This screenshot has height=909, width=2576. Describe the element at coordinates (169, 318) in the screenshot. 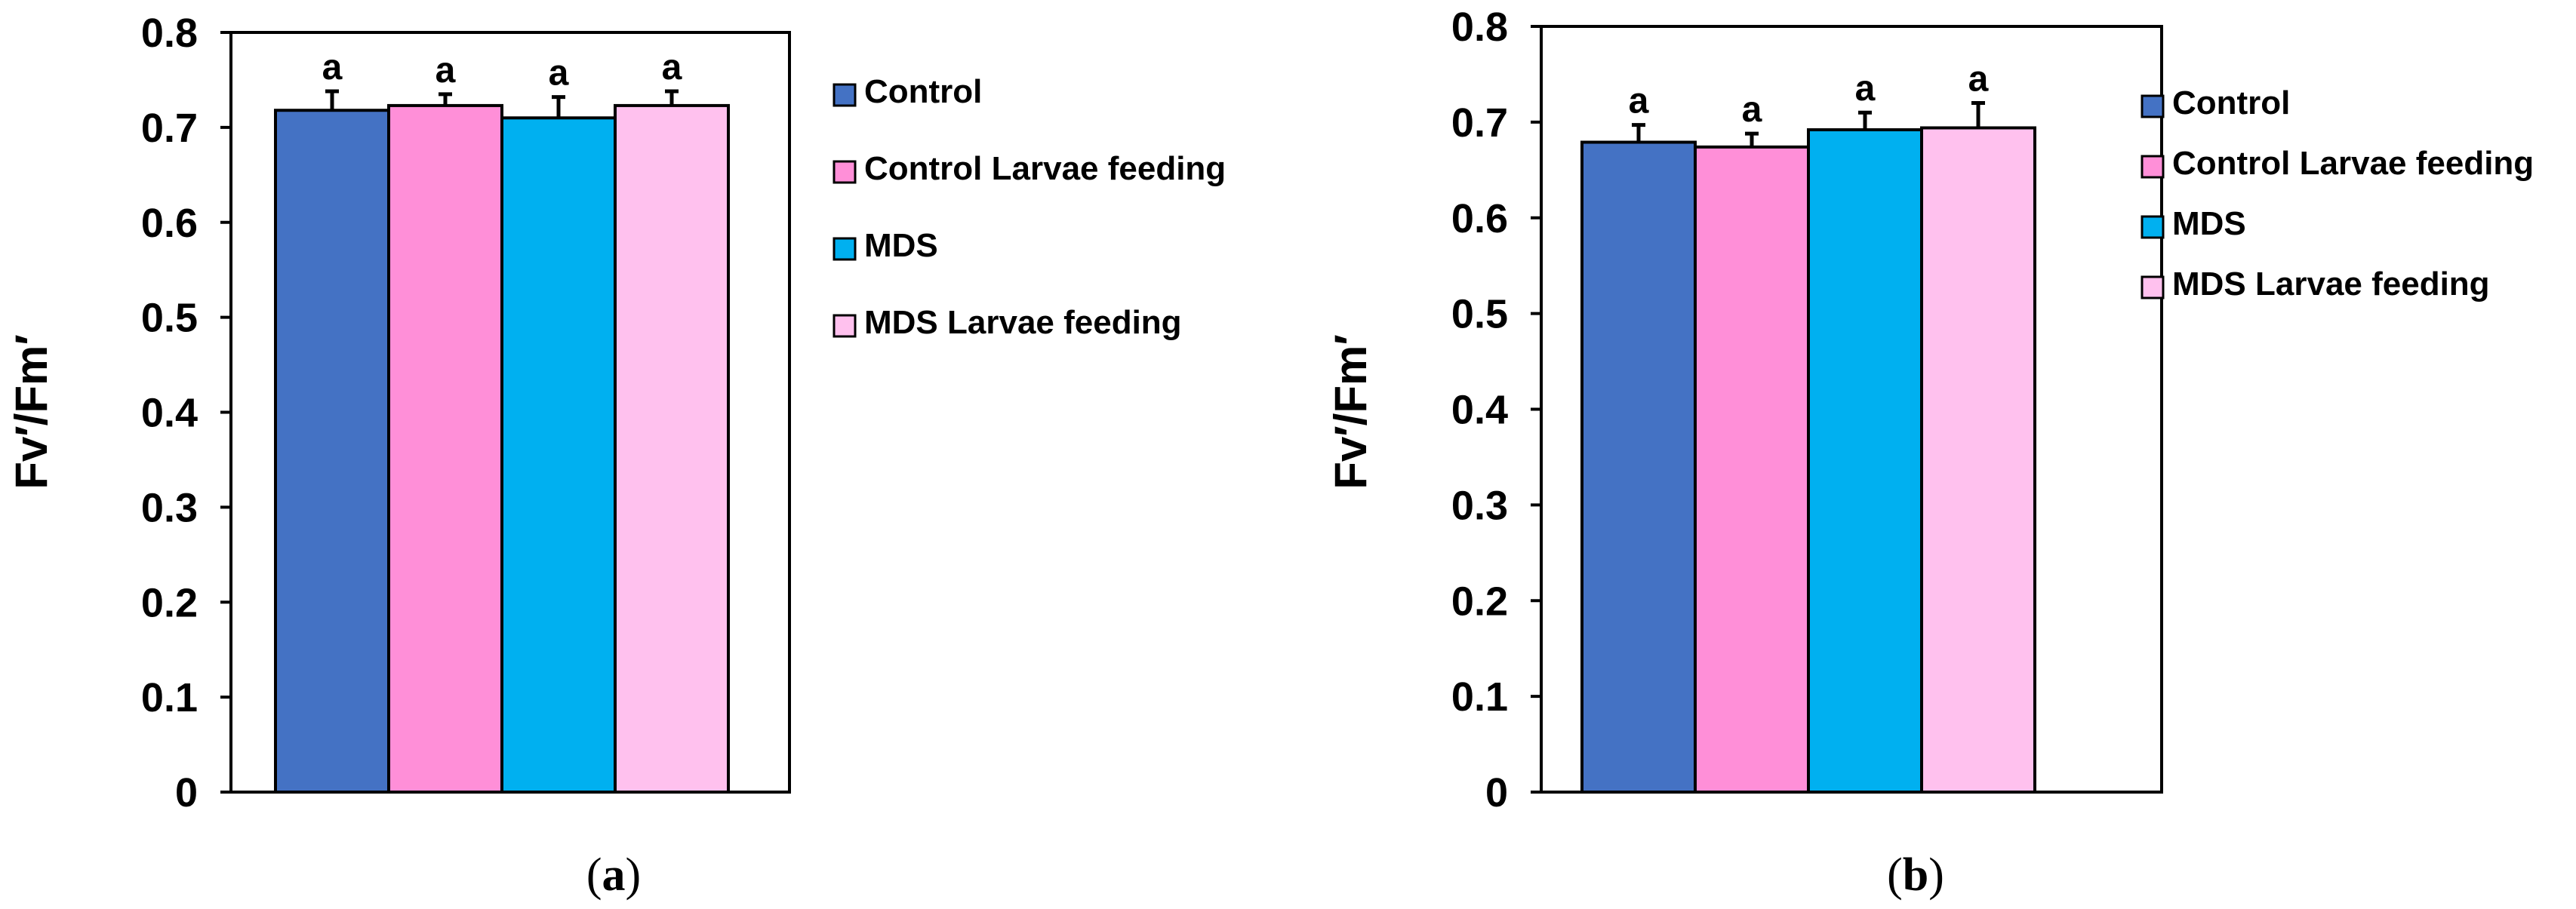

I see `y-tick-label-a-5: 0.5` at that location.